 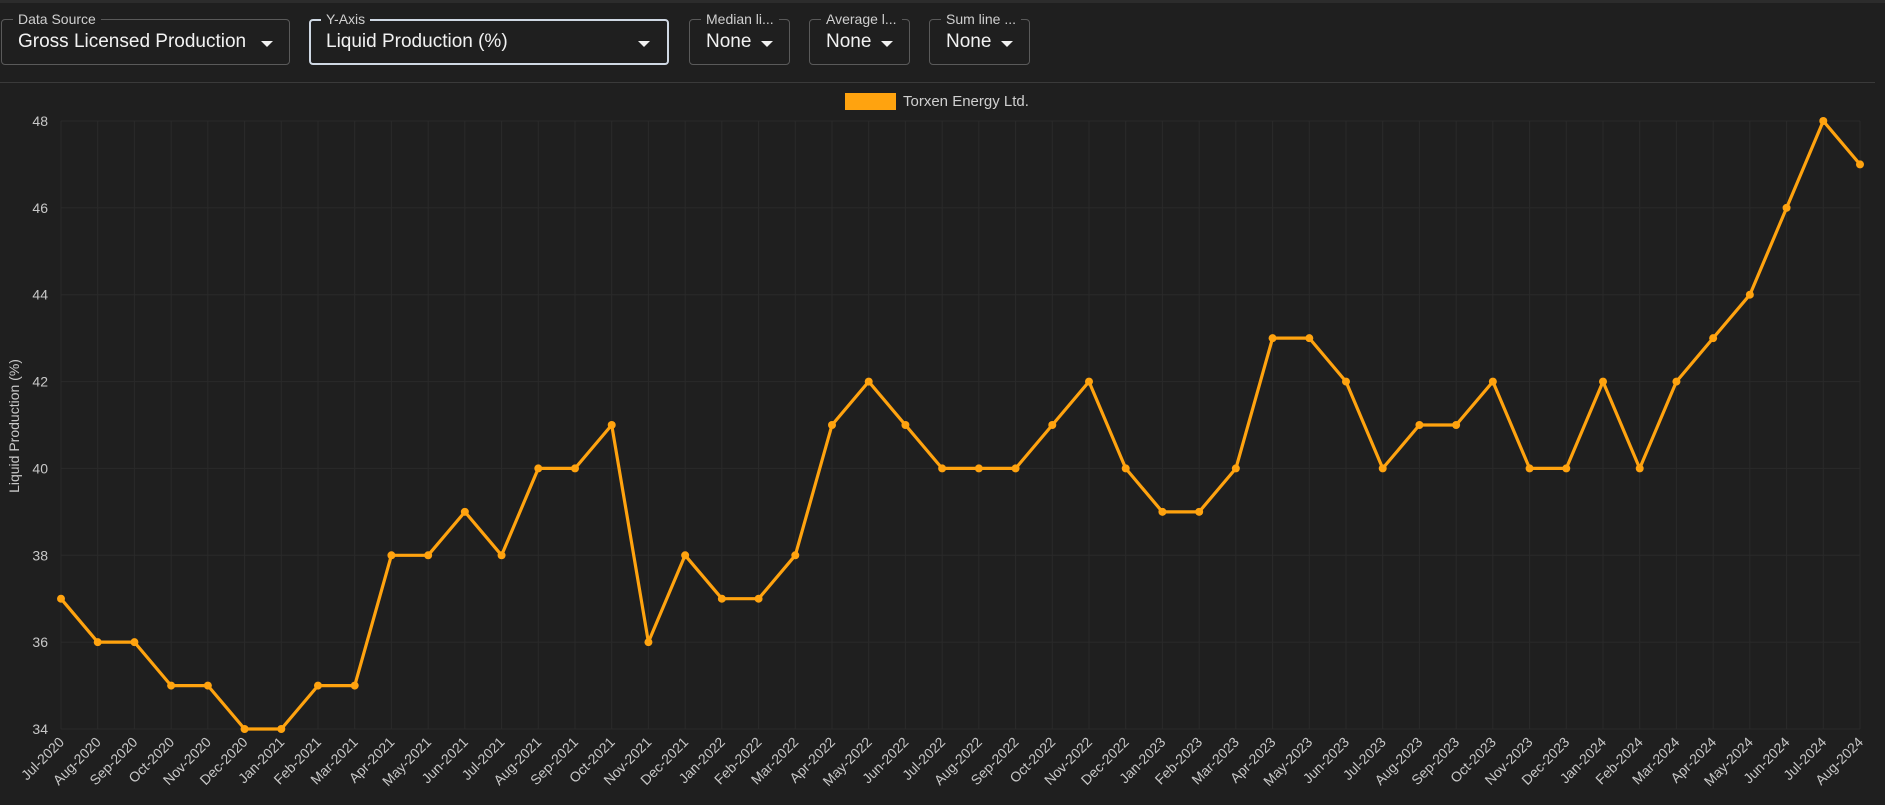 What do you see at coordinates (40, 208) in the screenshot?
I see `y-tick-label: 46` at bounding box center [40, 208].